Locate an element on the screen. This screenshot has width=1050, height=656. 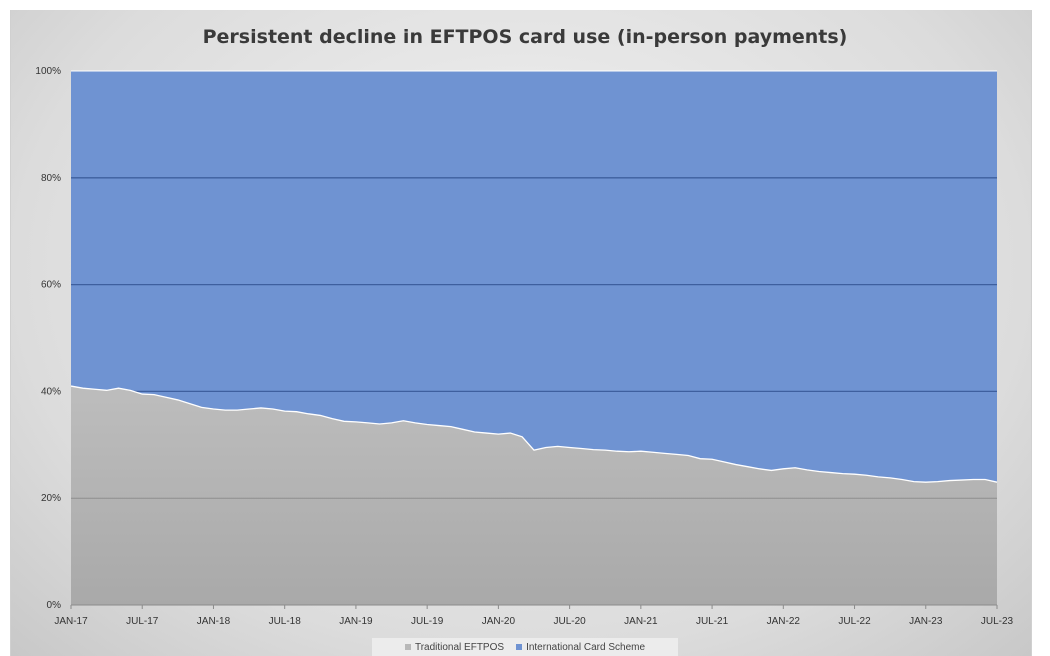
series-boundary-line is located at coordinates (534, 434).